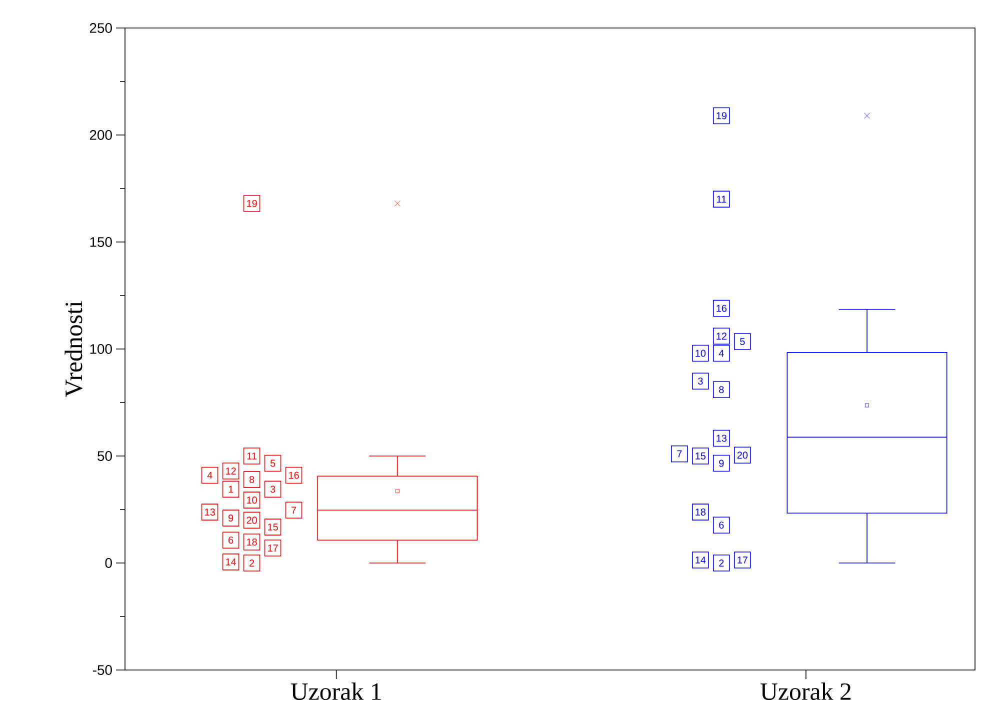 This screenshot has height=720, width=985. I want to click on y-tick-label: 150, so click(101, 242).